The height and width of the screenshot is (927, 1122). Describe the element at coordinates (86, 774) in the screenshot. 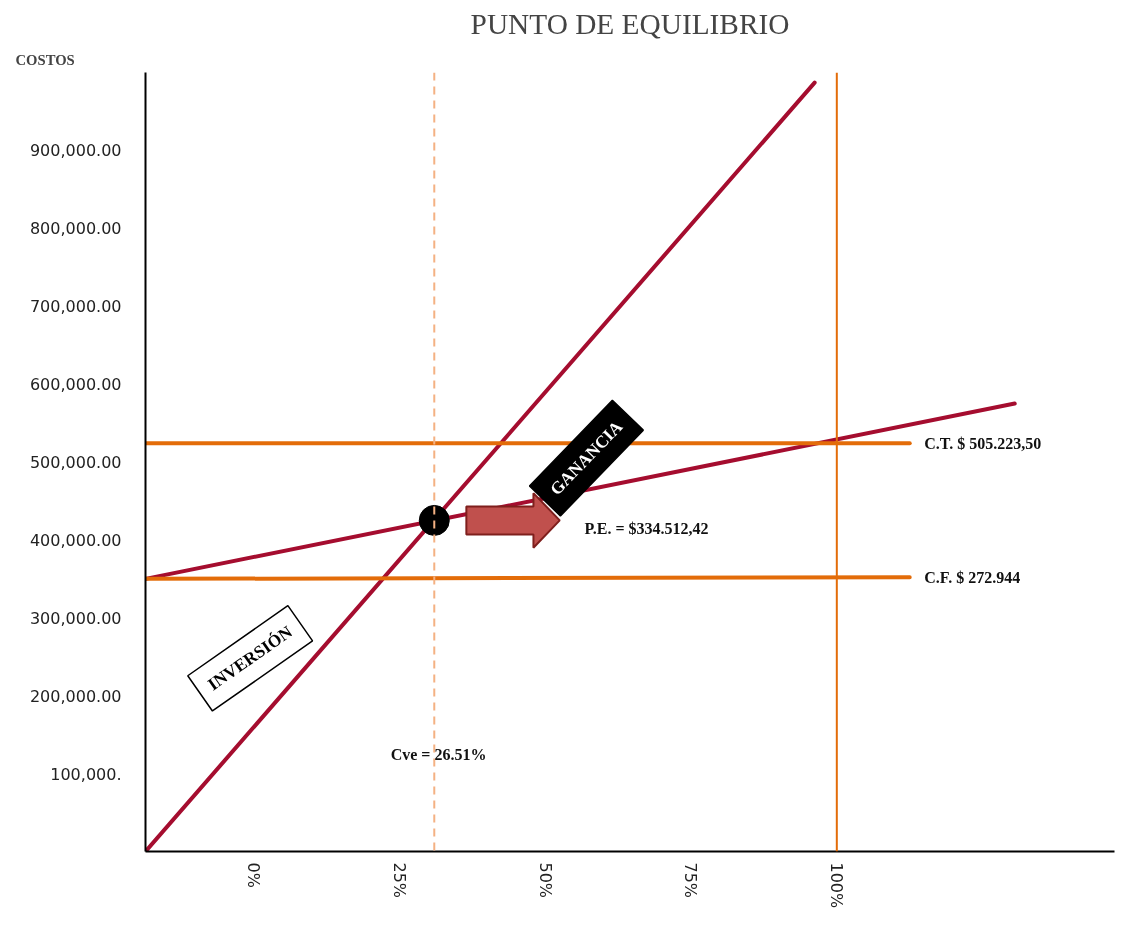

I see `y-tick-label: 100,000.` at that location.